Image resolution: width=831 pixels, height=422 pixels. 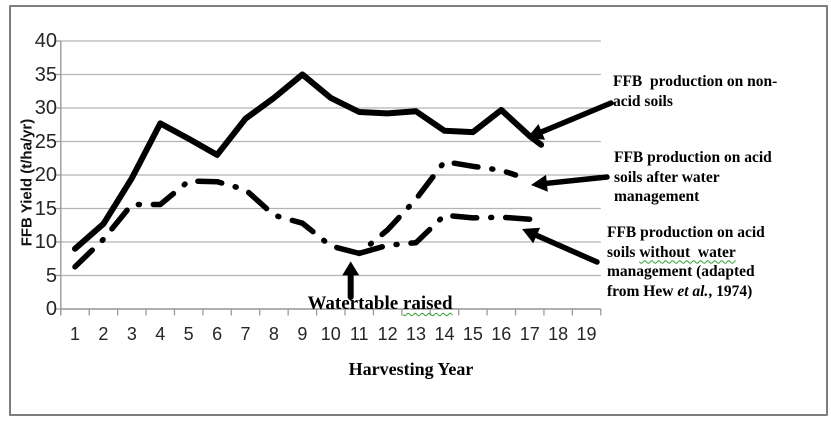 What do you see at coordinates (536, 132) in the screenshot?
I see `legend-arrow-non-acid-head` at bounding box center [536, 132].